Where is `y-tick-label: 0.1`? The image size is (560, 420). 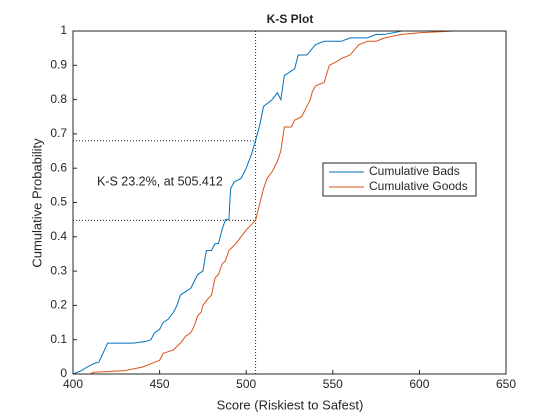
y-tick-label: 0.1 is located at coordinates (58, 339).